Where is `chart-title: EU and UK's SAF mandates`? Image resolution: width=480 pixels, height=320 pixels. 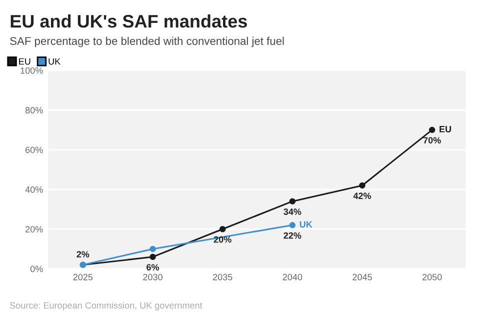
chart-title: EU and UK's SAF mandates is located at coordinates (128, 21).